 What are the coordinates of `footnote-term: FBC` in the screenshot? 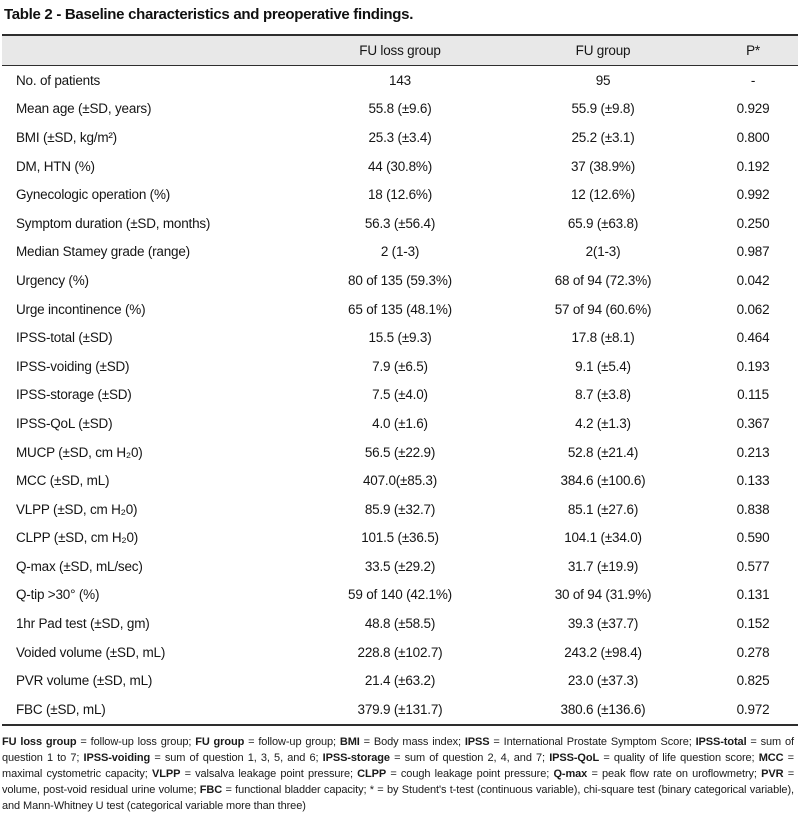 It's located at (211, 789).